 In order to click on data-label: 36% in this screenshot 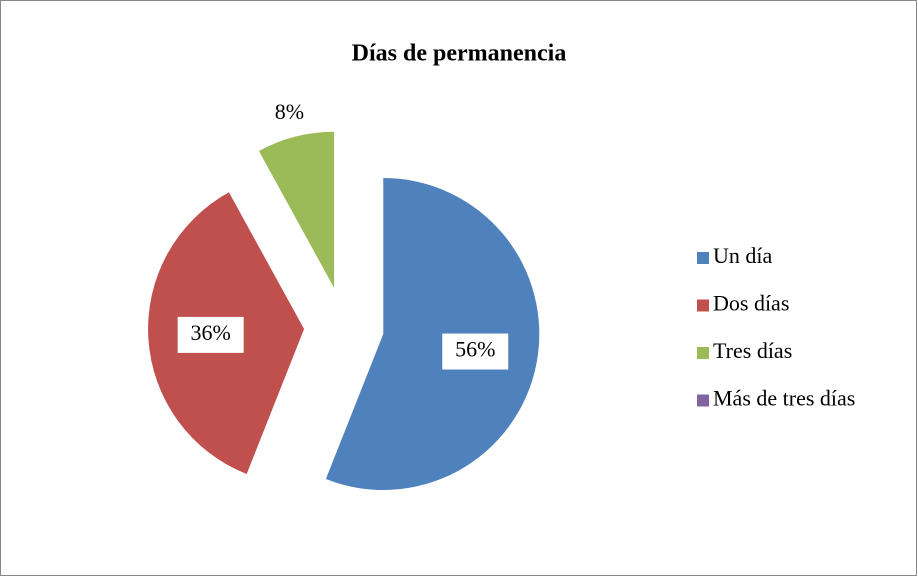, I will do `click(210, 332)`.